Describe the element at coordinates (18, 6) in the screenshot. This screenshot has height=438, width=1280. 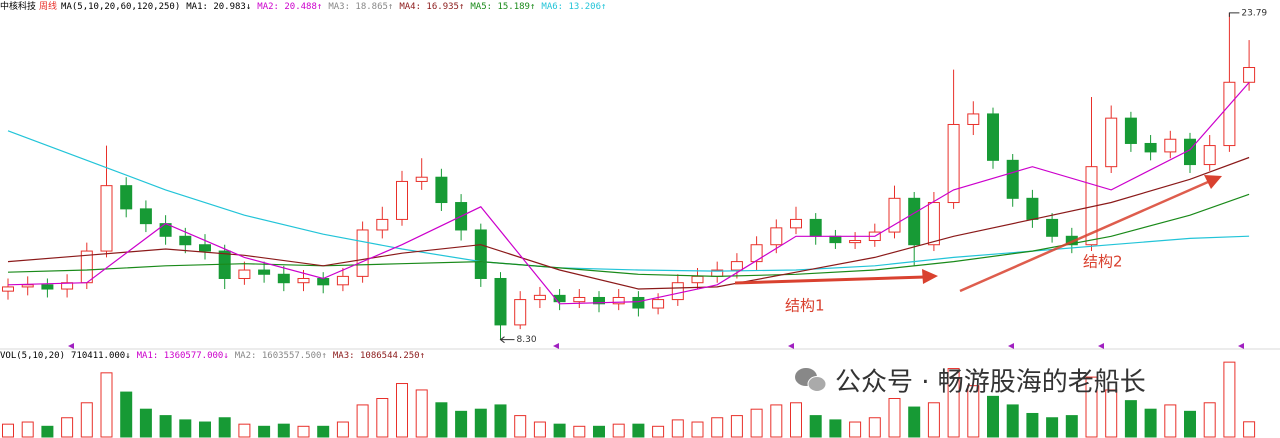
I see `stock-name: 中核科技` at that location.